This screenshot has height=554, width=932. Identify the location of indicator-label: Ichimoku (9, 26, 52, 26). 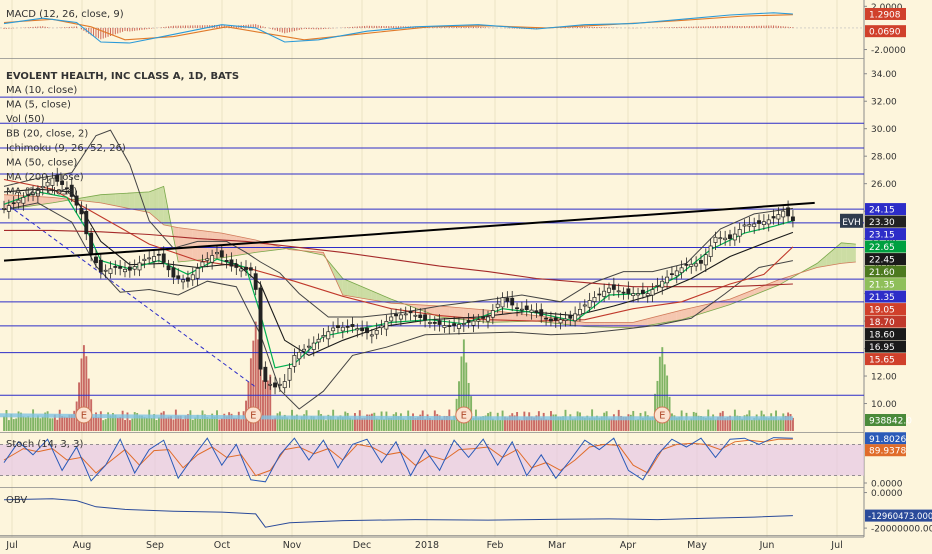
(66, 148).